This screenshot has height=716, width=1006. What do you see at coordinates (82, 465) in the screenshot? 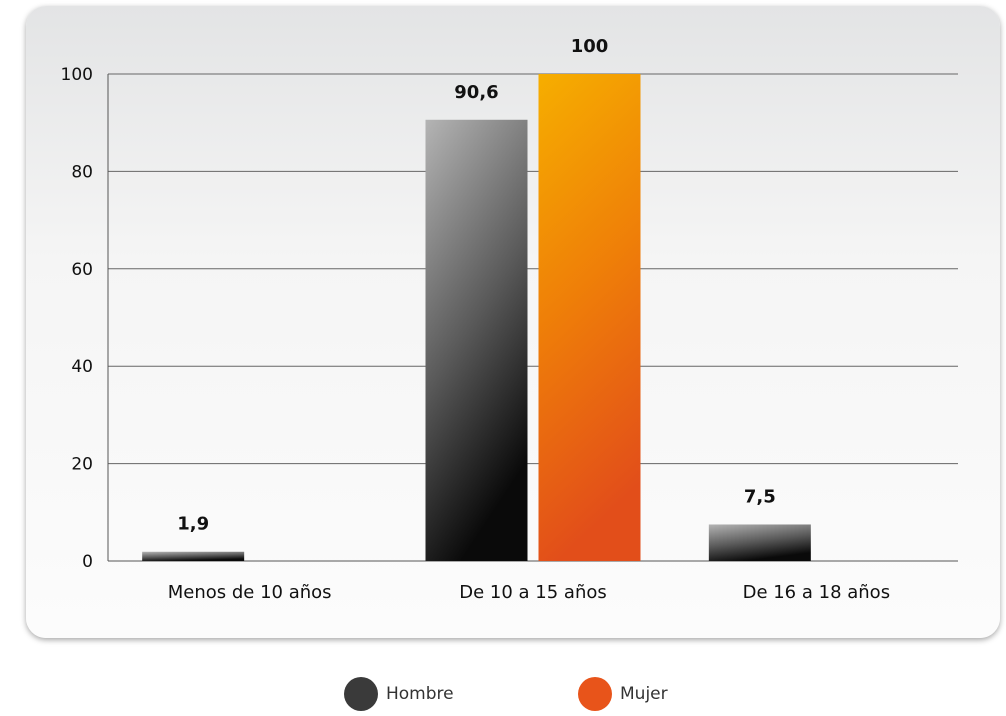
I see `y-tick-label: 20` at bounding box center [82, 465].